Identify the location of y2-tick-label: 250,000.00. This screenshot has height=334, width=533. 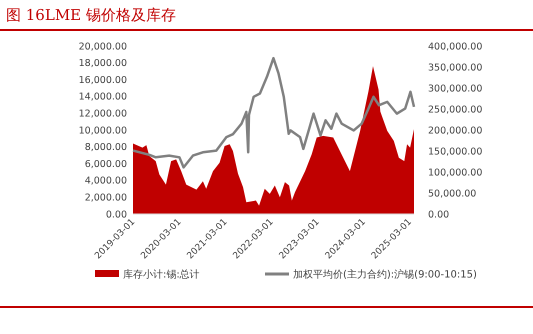
(455, 110).